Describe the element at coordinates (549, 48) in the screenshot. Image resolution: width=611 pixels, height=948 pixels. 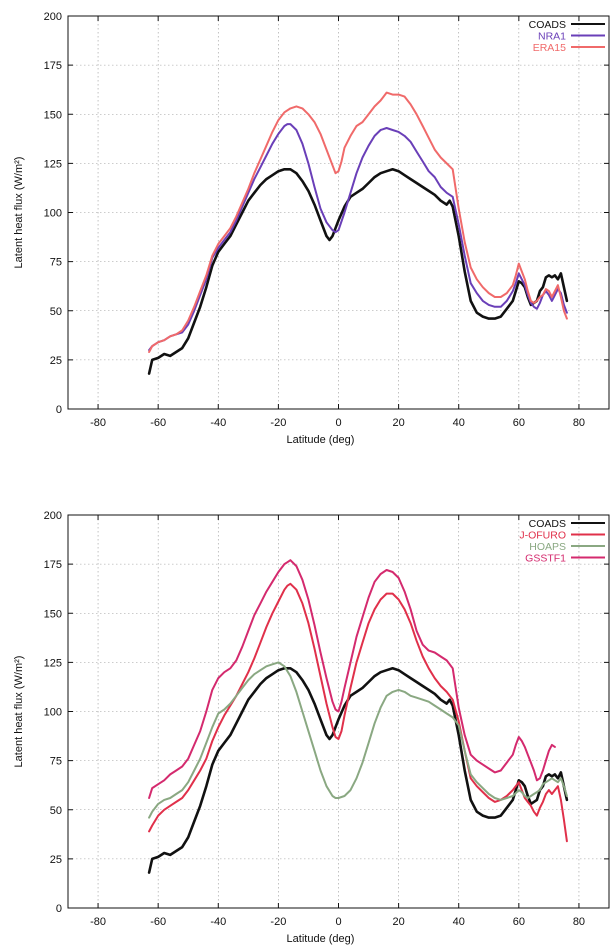
I see `legend-label: ERA15` at that location.